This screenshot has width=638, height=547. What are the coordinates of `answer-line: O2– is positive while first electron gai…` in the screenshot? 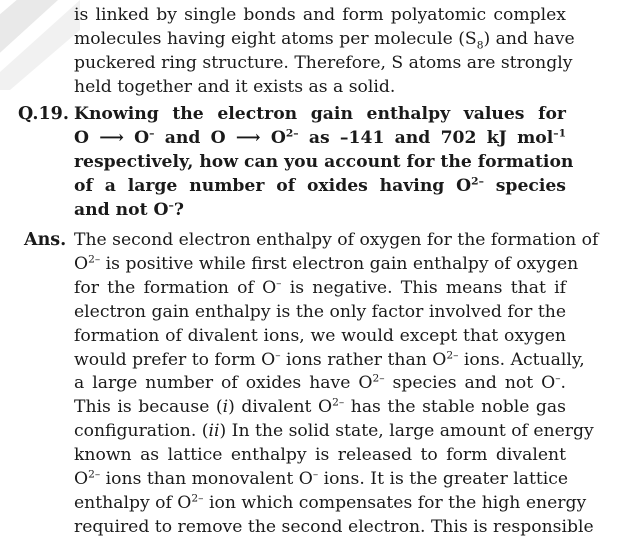 It's located at (326, 263).